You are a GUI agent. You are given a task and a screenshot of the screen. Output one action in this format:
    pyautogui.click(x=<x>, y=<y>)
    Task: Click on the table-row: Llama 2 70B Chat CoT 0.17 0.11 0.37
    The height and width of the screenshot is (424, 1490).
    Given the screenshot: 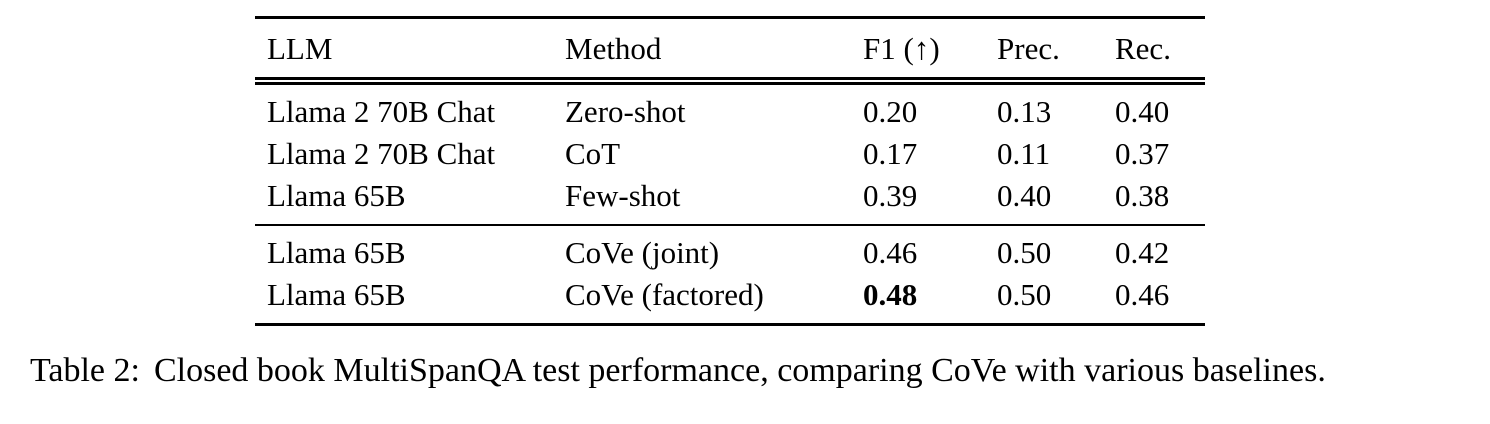 What is the action you would take?
    pyautogui.click(x=730, y=154)
    